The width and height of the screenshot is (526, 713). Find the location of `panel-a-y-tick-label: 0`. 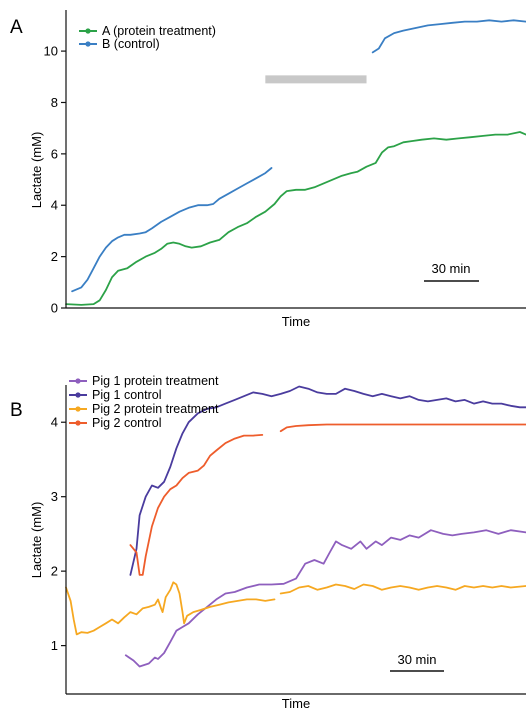

panel-a-y-tick-label: 0 is located at coordinates (54, 308).